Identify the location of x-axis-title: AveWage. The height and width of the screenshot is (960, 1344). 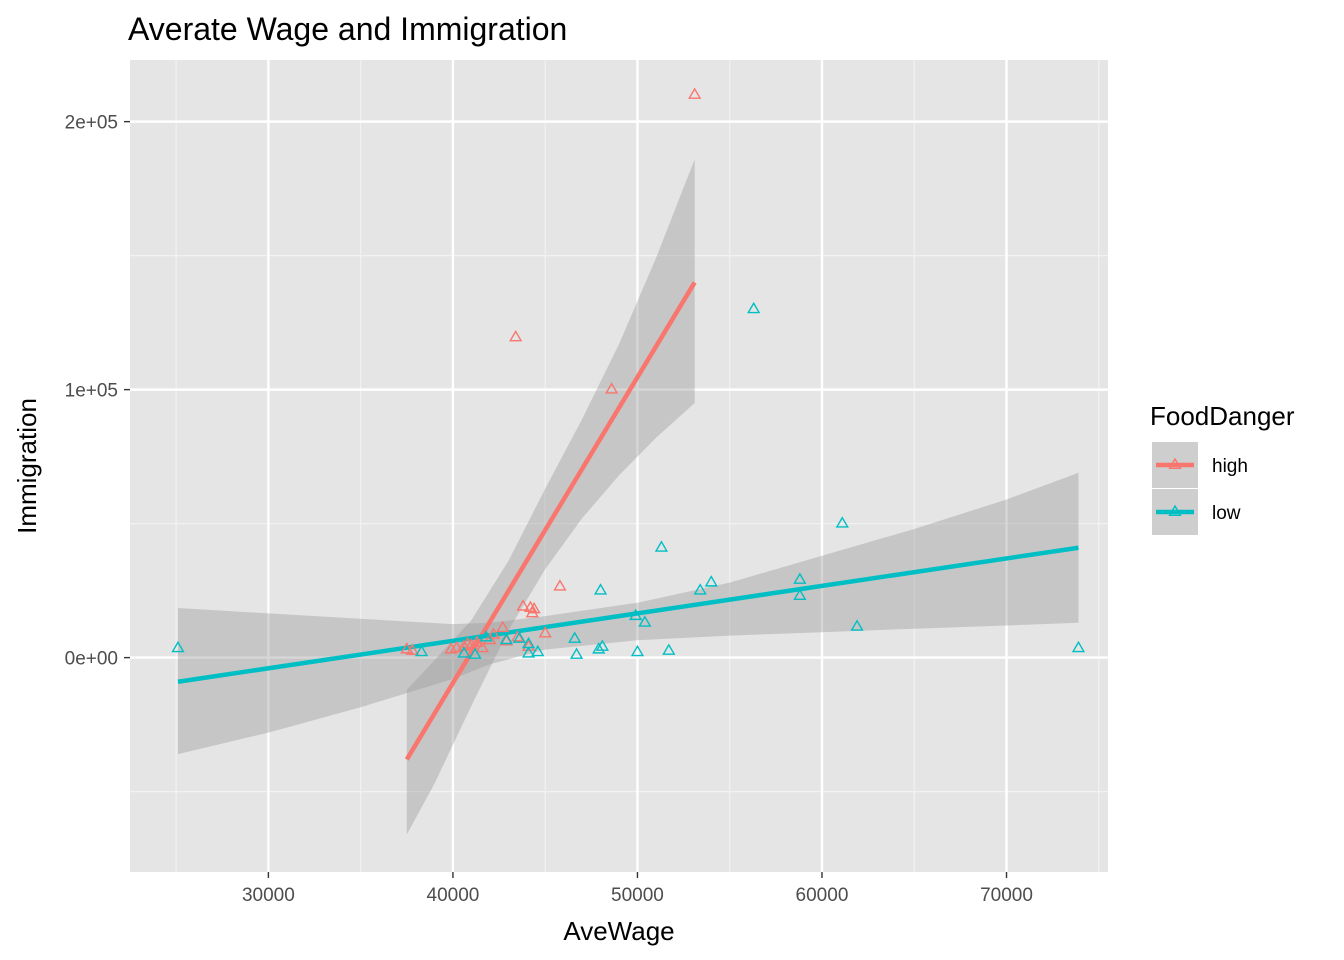
(618, 931).